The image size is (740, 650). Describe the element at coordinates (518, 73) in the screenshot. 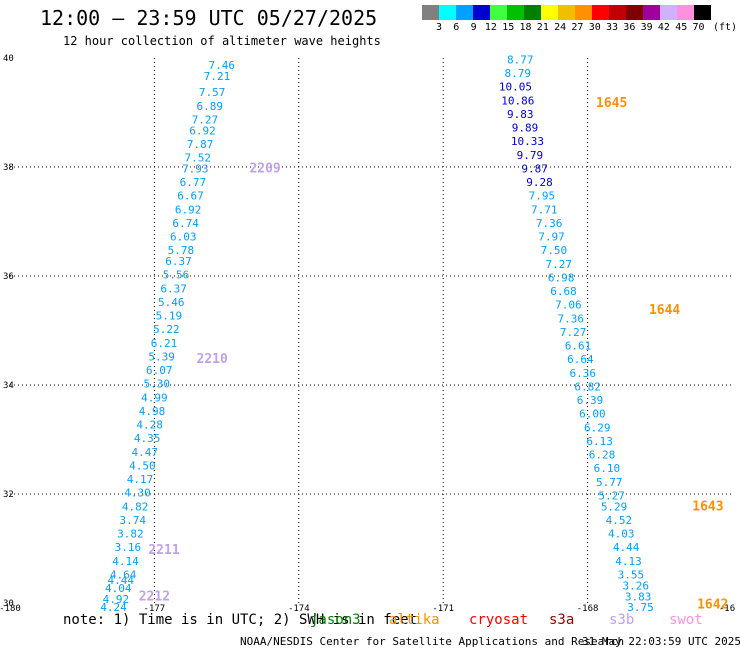

I see `swh-value: 8.79` at that location.